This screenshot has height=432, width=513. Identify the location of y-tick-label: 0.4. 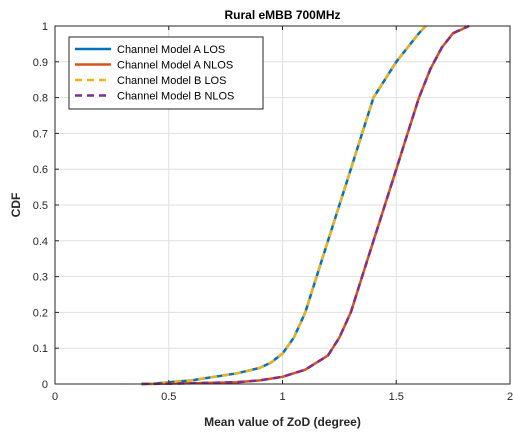
(40, 242).